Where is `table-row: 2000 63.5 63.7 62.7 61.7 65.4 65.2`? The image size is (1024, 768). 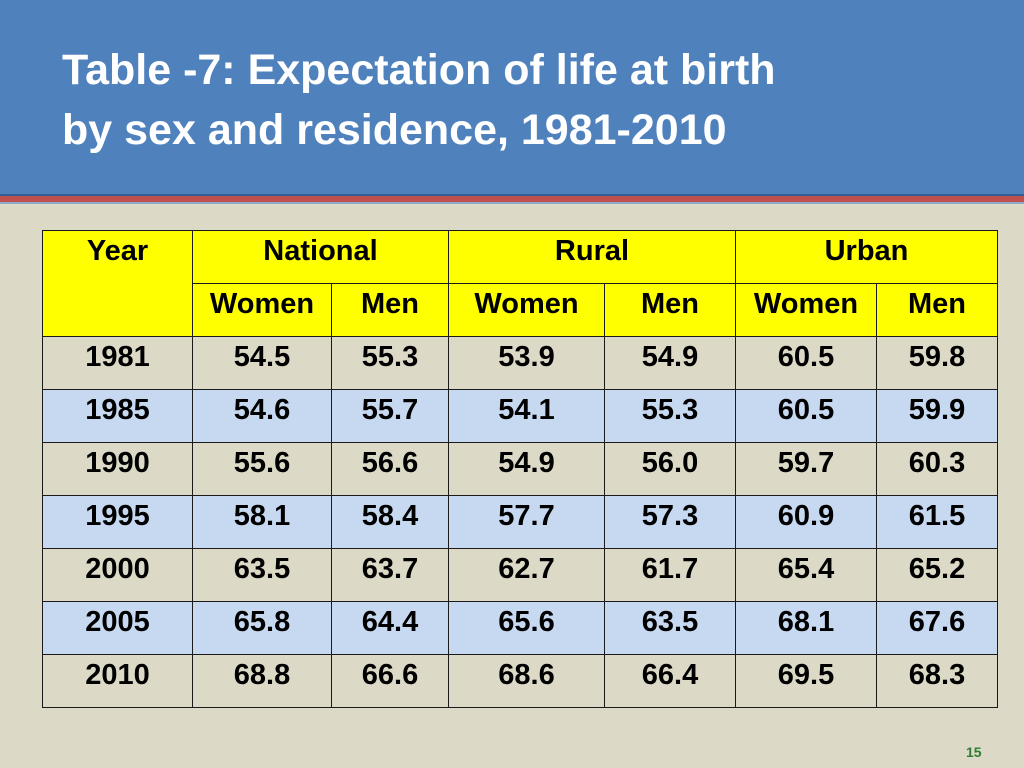 table-row: 2000 63.5 63.7 62.7 61.7 65.4 65.2 is located at coordinates (520, 575).